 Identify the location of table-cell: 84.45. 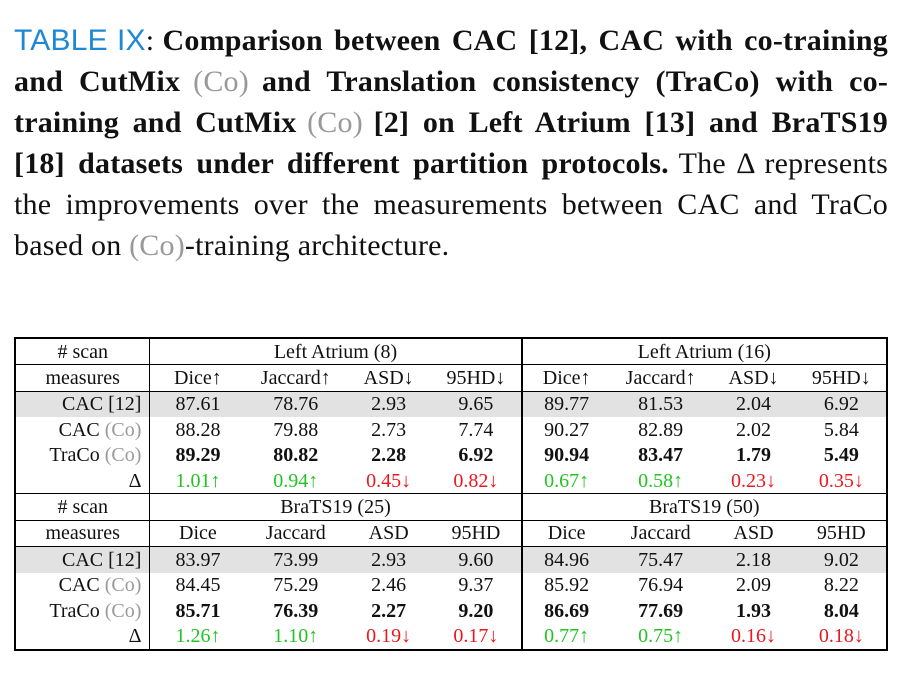
(198, 585).